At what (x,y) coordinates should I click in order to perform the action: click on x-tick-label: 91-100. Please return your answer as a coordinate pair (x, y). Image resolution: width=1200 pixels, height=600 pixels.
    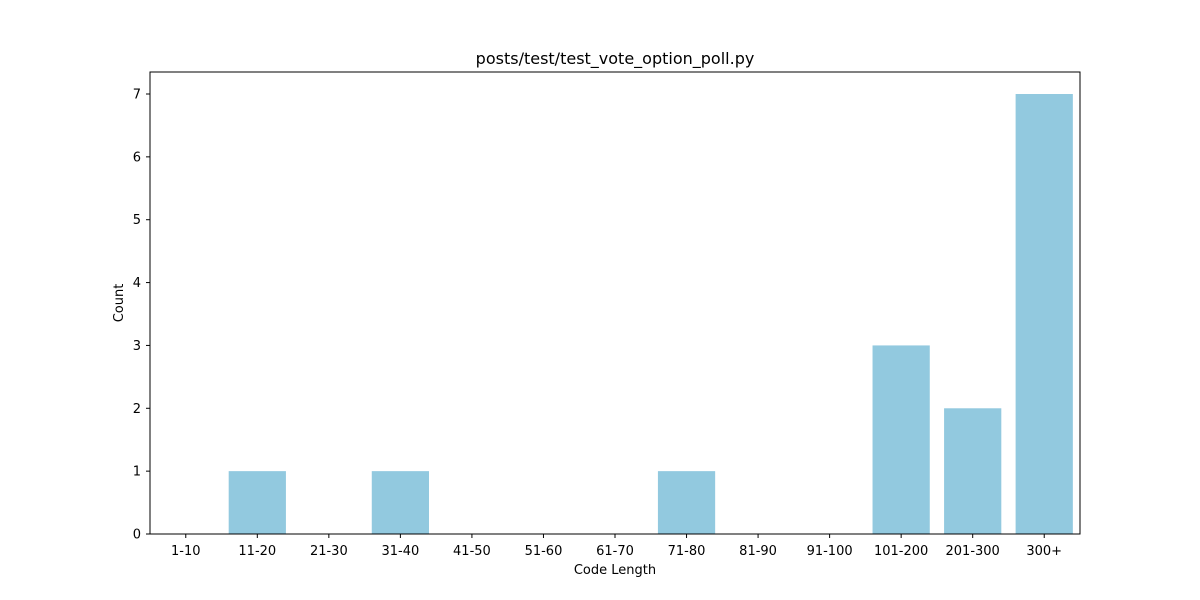
    Looking at the image, I should click on (830, 551).